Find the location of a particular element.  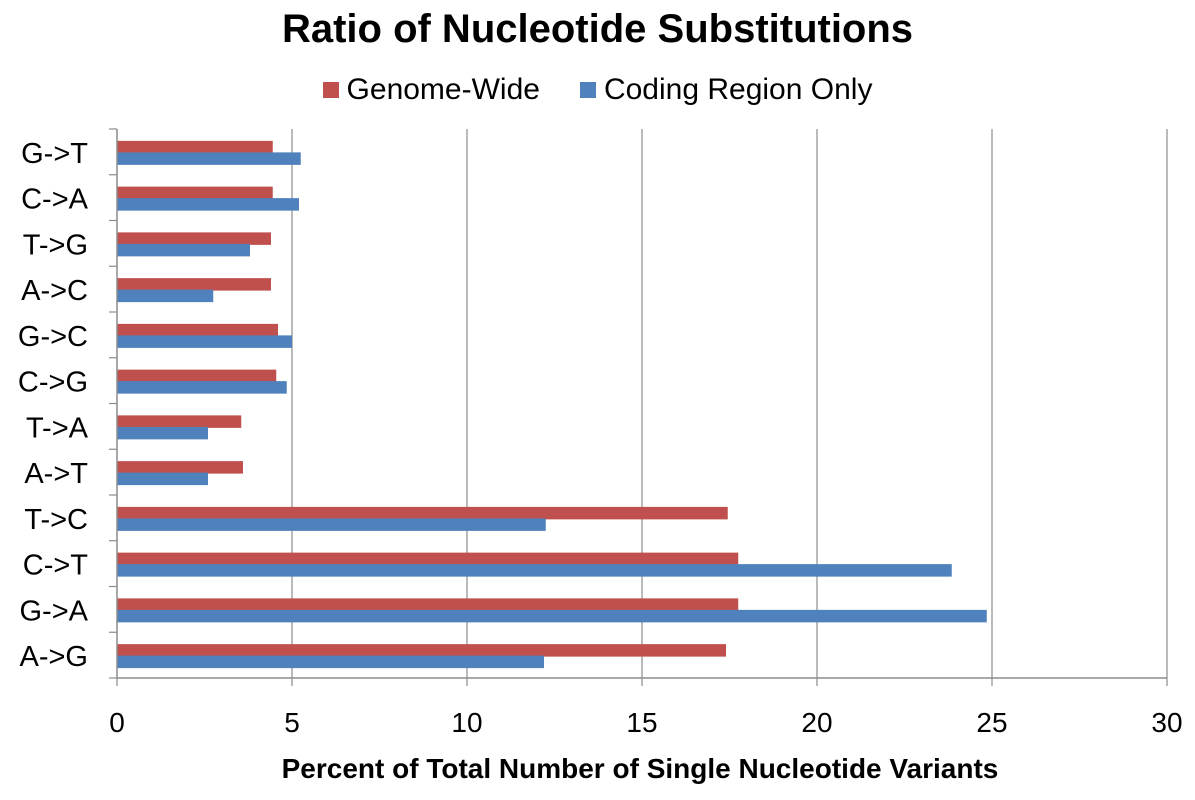

bar-genome-wide-t-to-a is located at coordinates (179, 421).